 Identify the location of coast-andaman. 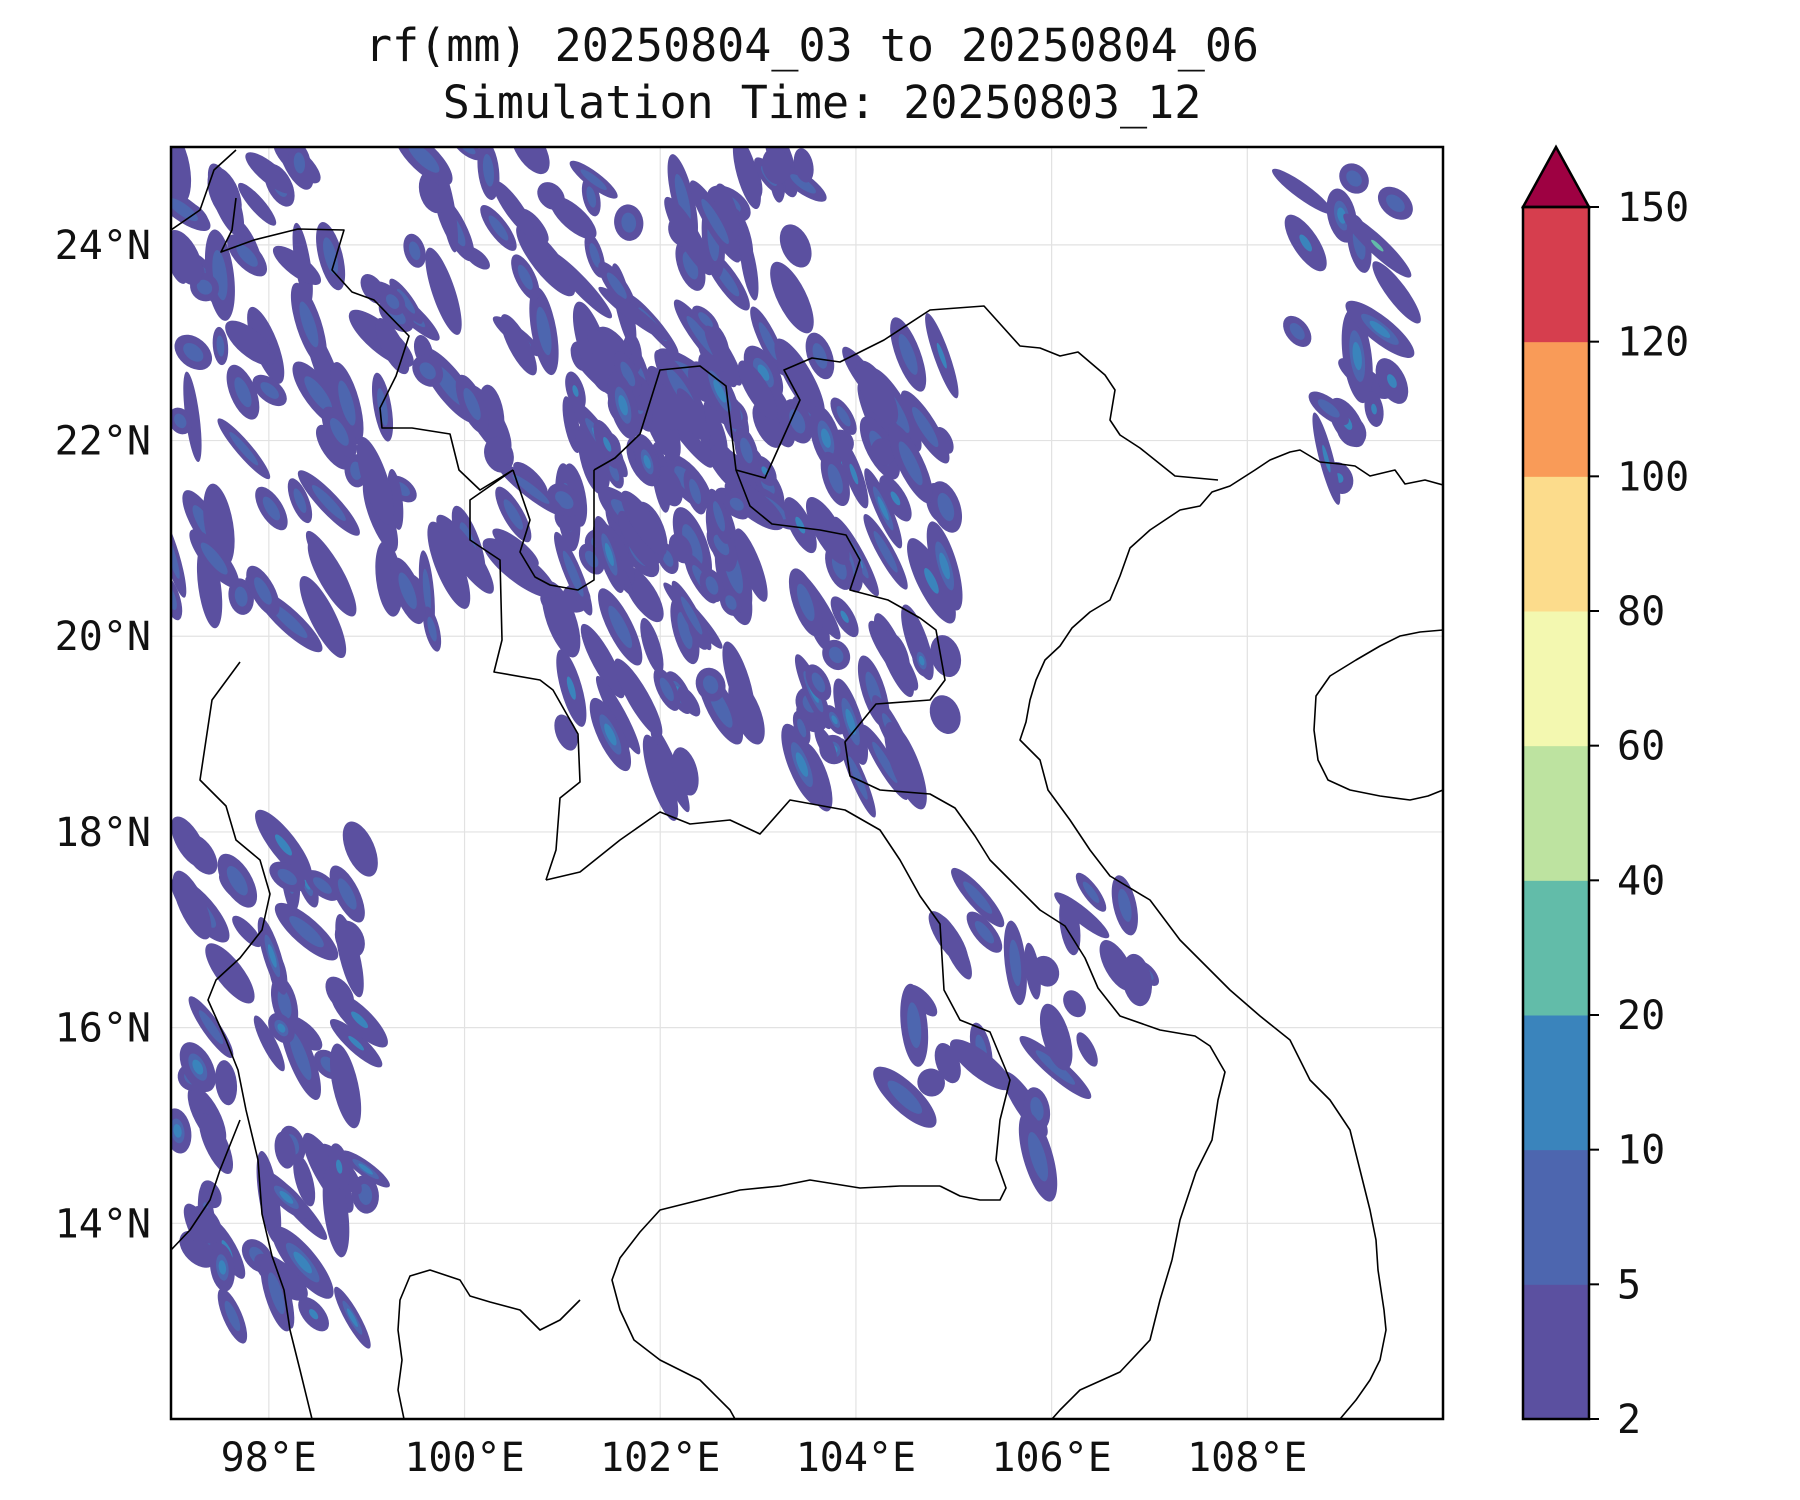
(206, 1185).